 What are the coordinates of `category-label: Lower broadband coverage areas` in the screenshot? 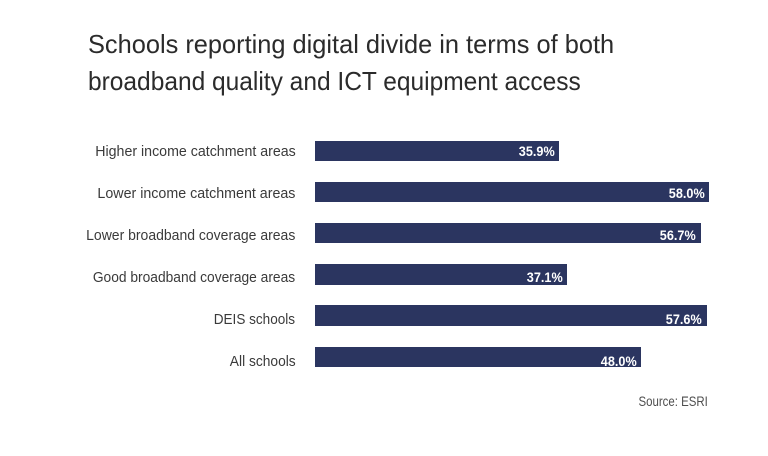 It's located at (191, 235).